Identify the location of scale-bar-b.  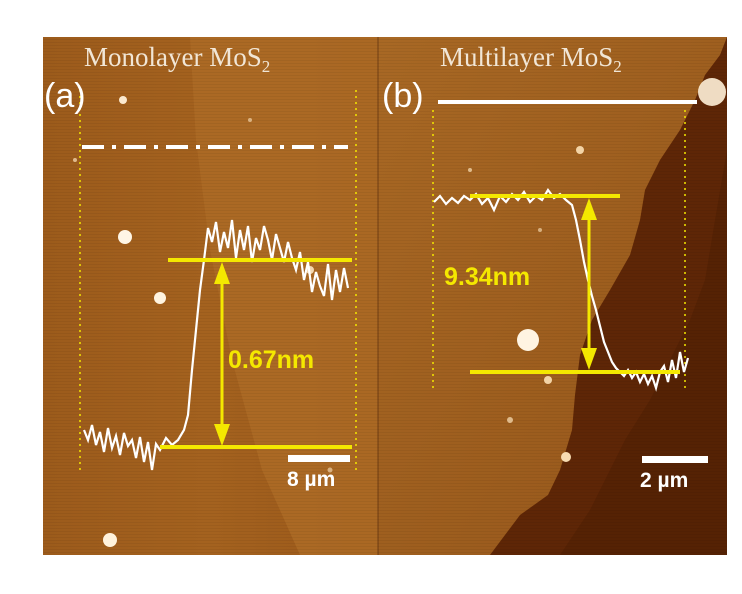
(675, 459).